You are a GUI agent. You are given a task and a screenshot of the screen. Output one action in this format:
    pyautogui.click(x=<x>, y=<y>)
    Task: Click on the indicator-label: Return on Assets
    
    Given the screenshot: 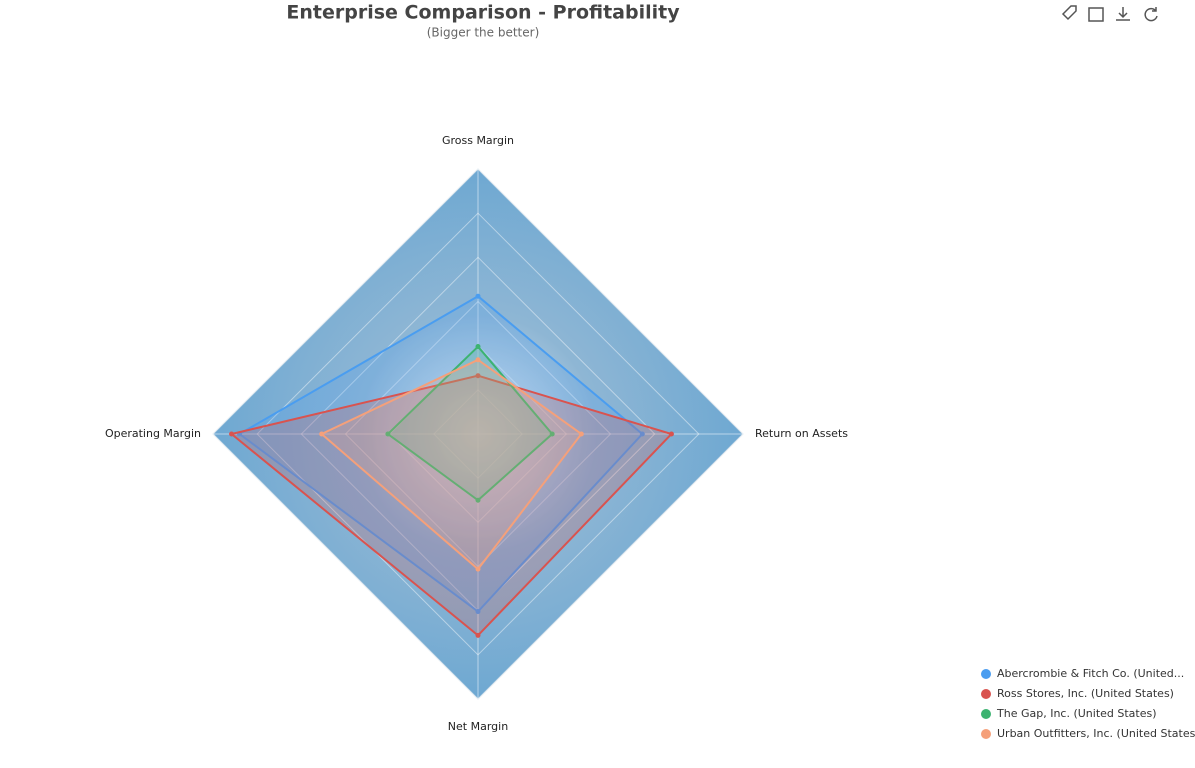 What is the action you would take?
    pyautogui.click(x=801, y=433)
    